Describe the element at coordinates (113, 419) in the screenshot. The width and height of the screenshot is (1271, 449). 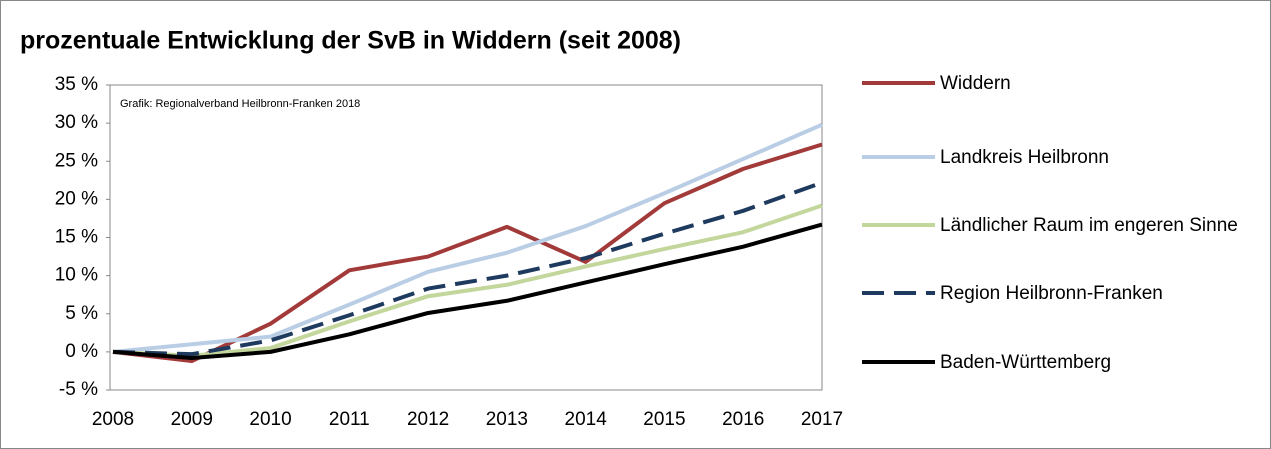
I see `x-tick-label: 2008` at that location.